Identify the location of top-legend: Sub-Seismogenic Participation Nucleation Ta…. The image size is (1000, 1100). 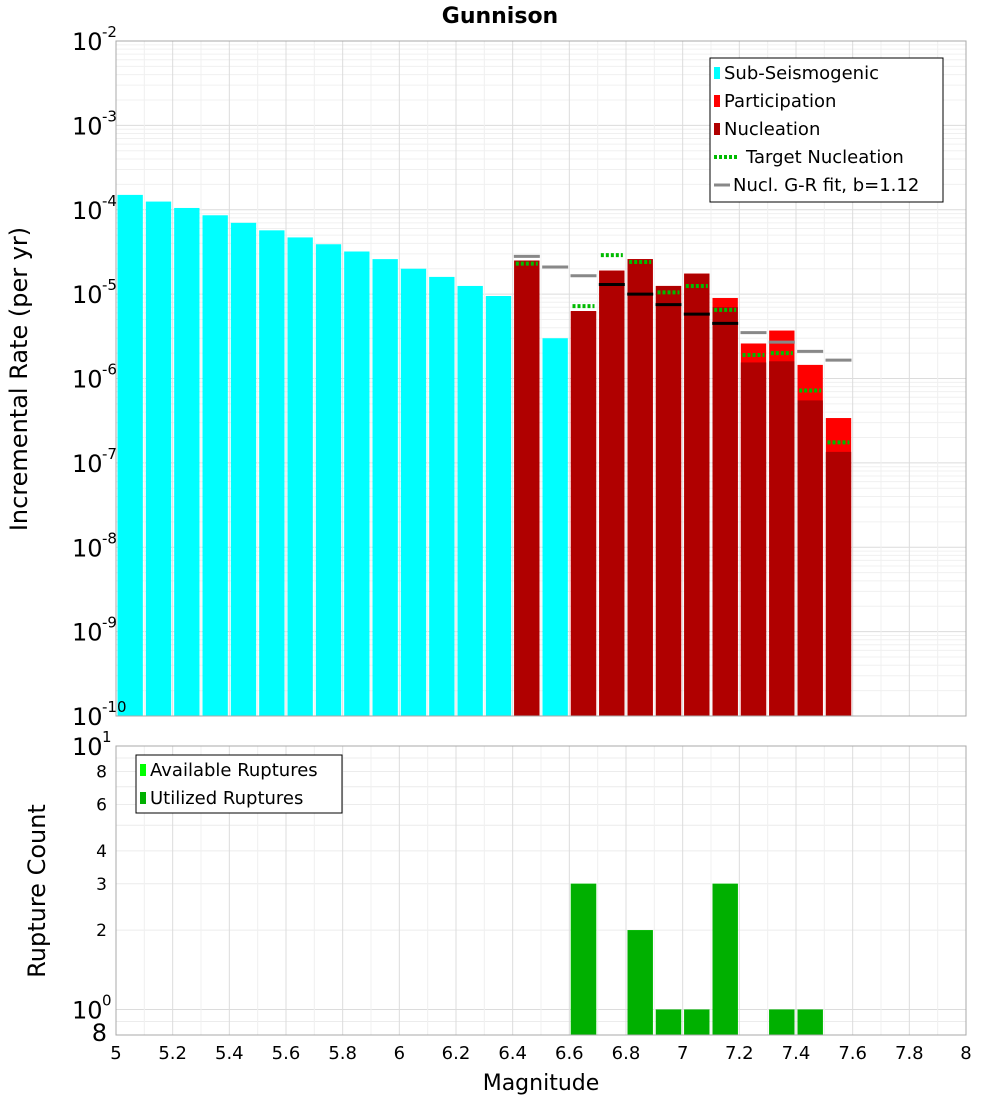
(826, 130).